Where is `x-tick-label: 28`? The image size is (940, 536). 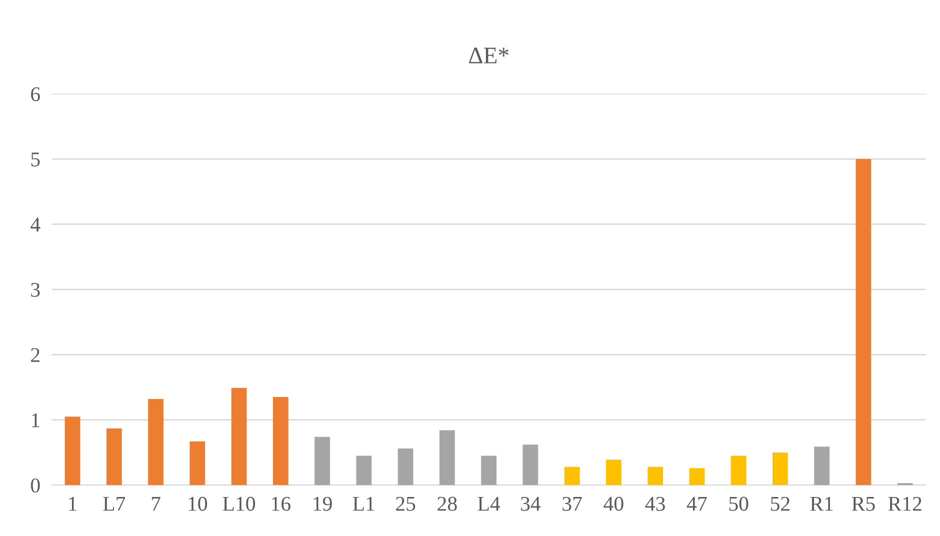 x-tick-label: 28 is located at coordinates (447, 503).